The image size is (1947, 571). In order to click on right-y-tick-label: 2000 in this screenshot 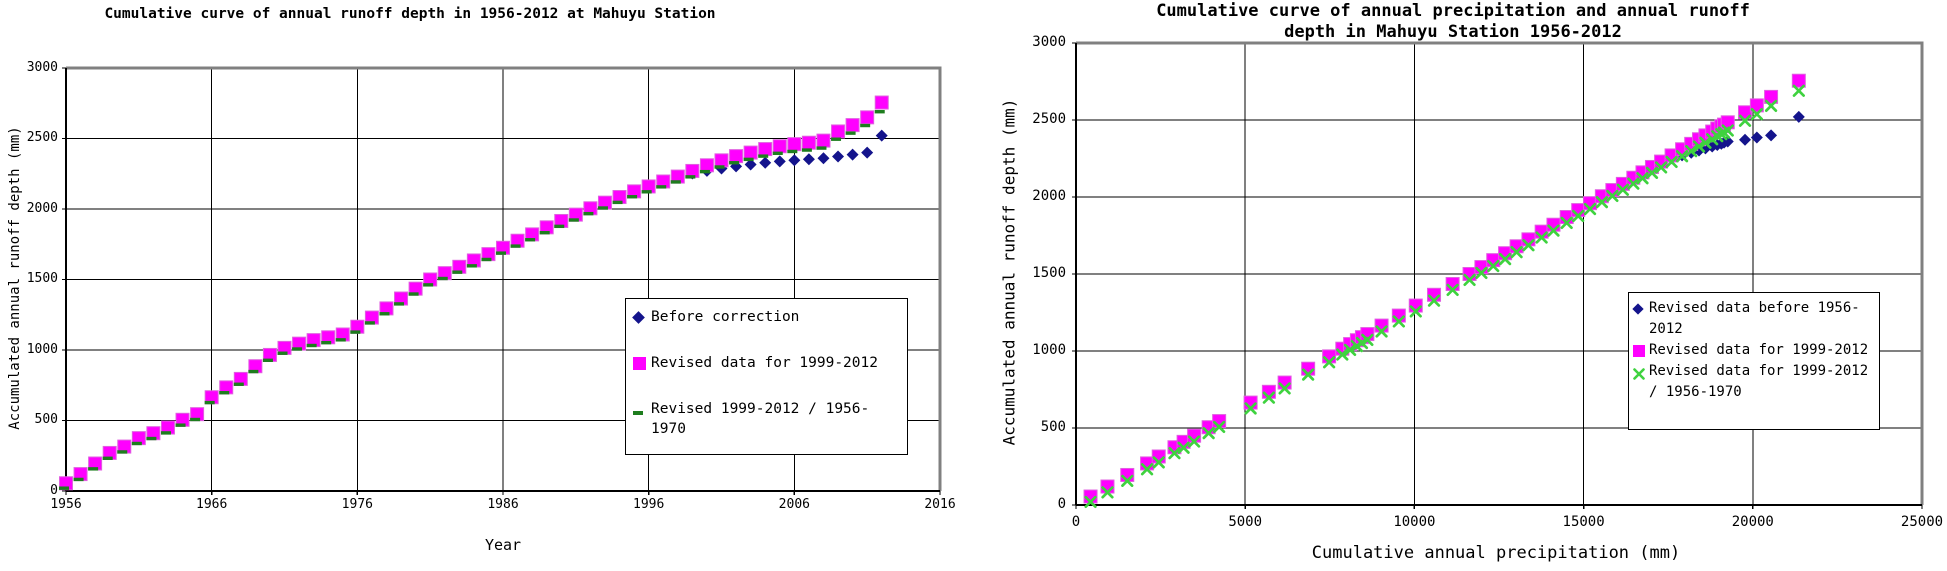, I will do `click(1049, 196)`.